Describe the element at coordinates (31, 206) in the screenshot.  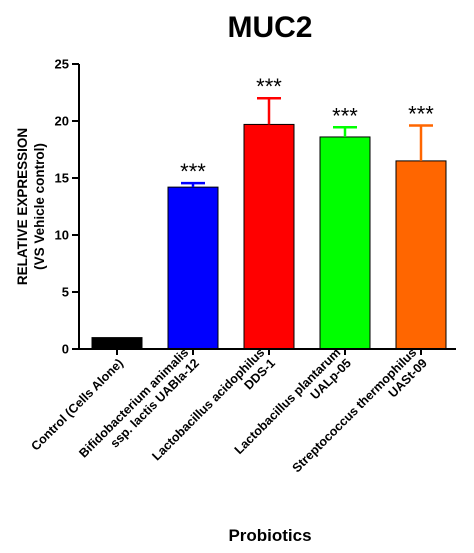
I see `y-axis-label: RELATIVE EXPRESSION (VS Vehicle control)` at that location.